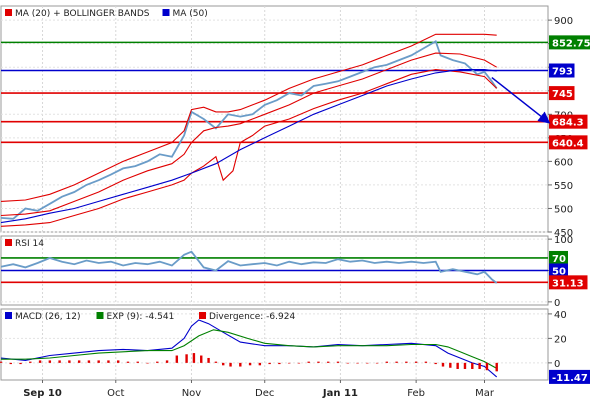 The image size is (590, 405). Describe the element at coordinates (563, 209) in the screenshot. I see `price-ytick-label: 500` at that location.